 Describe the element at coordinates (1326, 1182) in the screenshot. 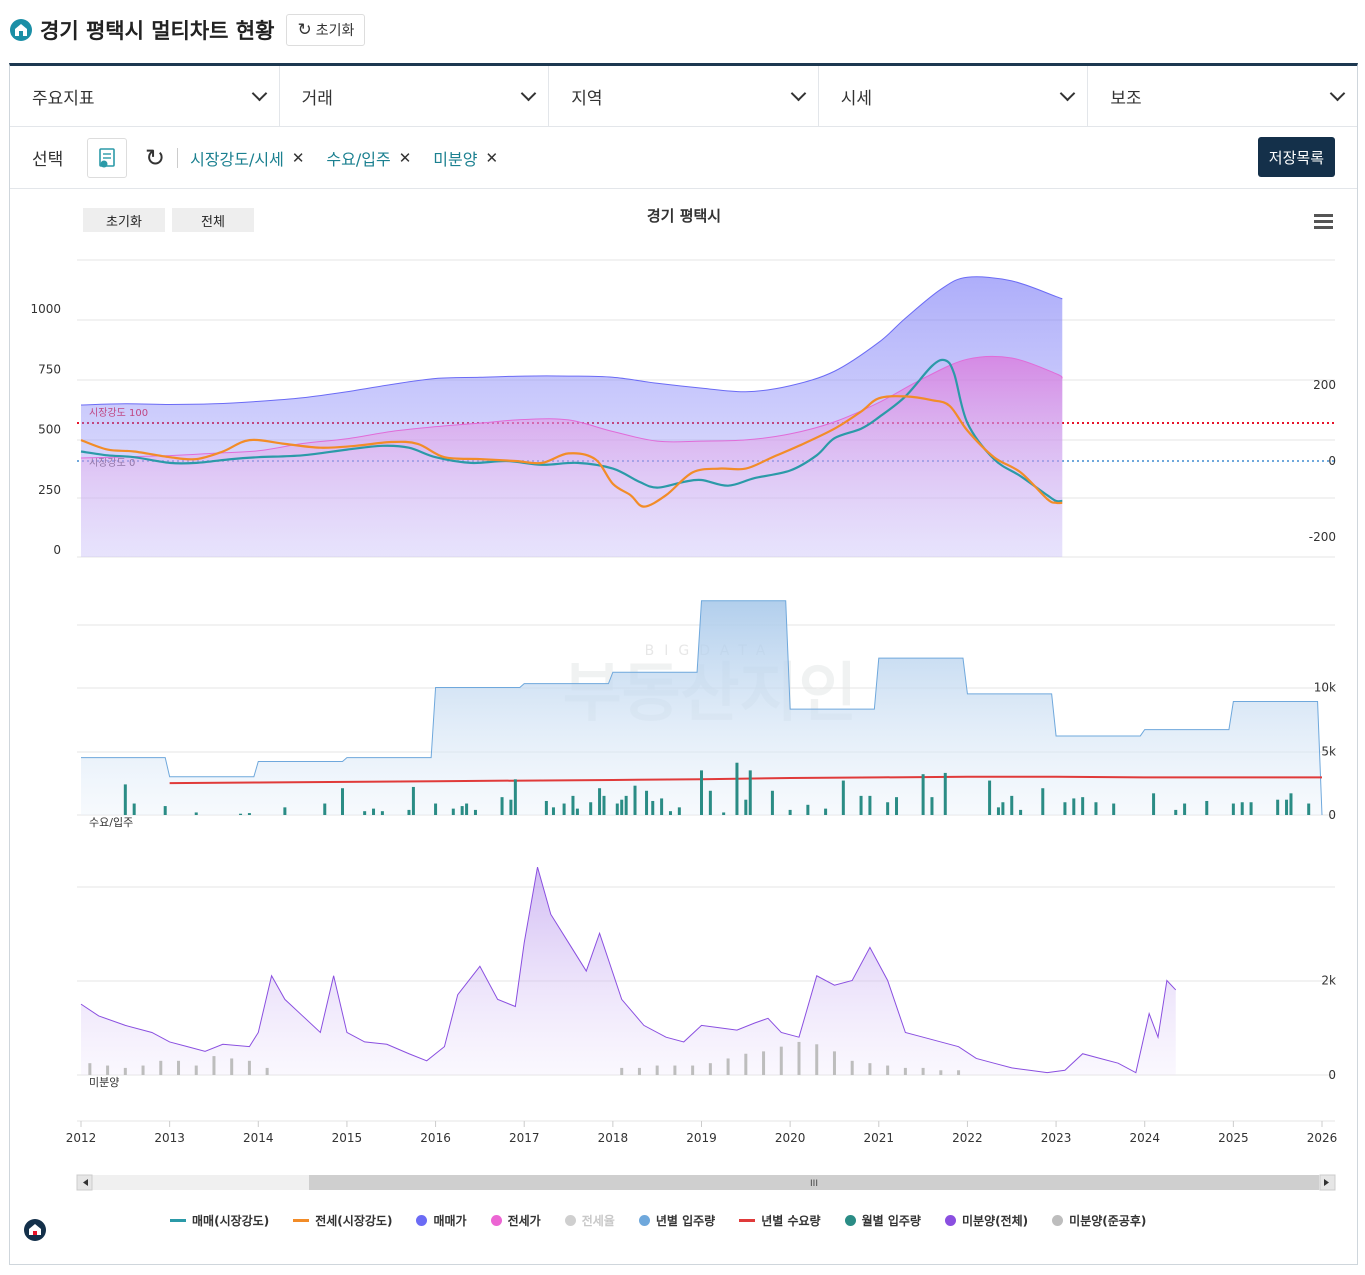

I see `arrow-right-icon` at that location.